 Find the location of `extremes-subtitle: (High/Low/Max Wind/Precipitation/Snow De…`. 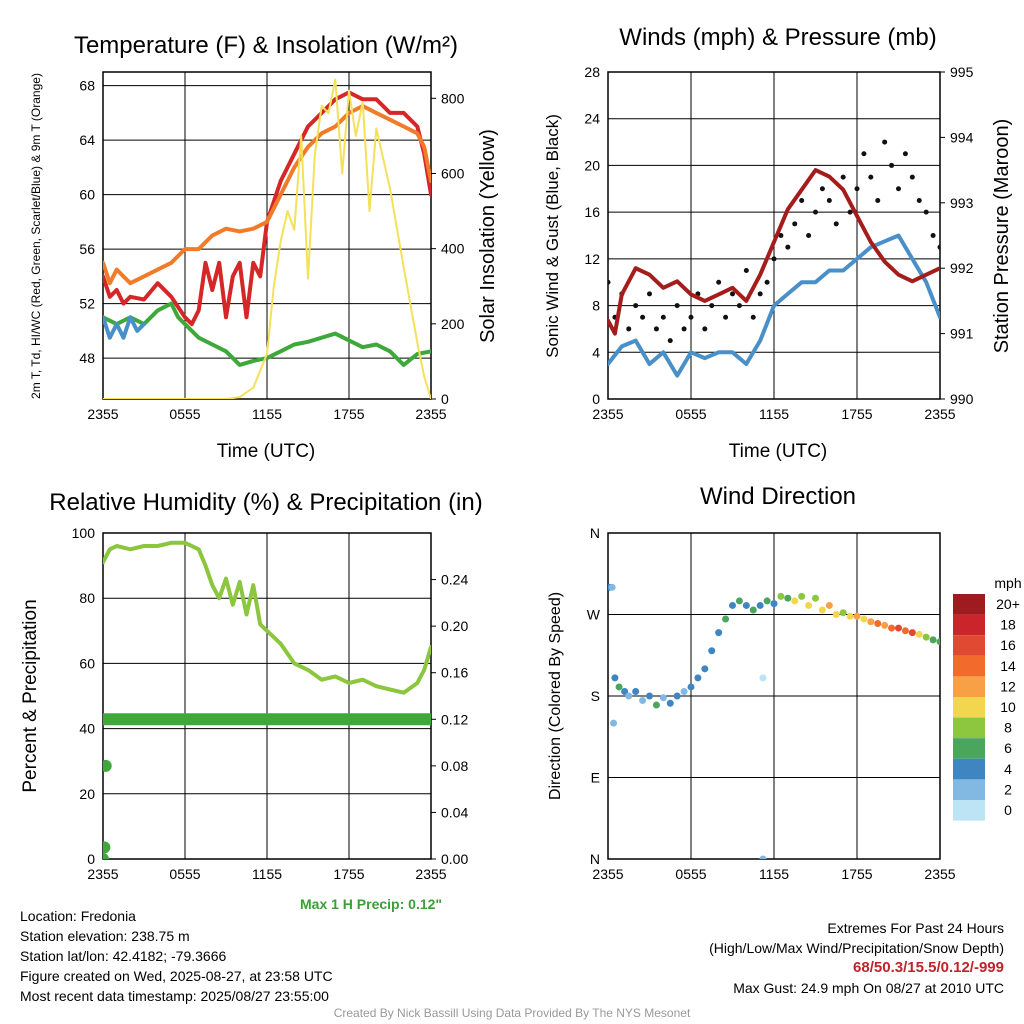

extremes-subtitle: (High/Low/Max Wind/Precipitation/Snow De… is located at coordinates (856, 948).